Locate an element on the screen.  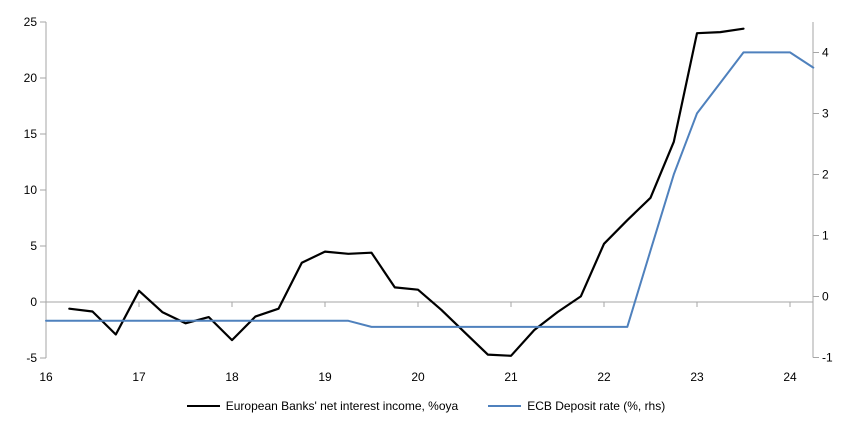
right-axis-tick-label: -1 is located at coordinates (827, 357).